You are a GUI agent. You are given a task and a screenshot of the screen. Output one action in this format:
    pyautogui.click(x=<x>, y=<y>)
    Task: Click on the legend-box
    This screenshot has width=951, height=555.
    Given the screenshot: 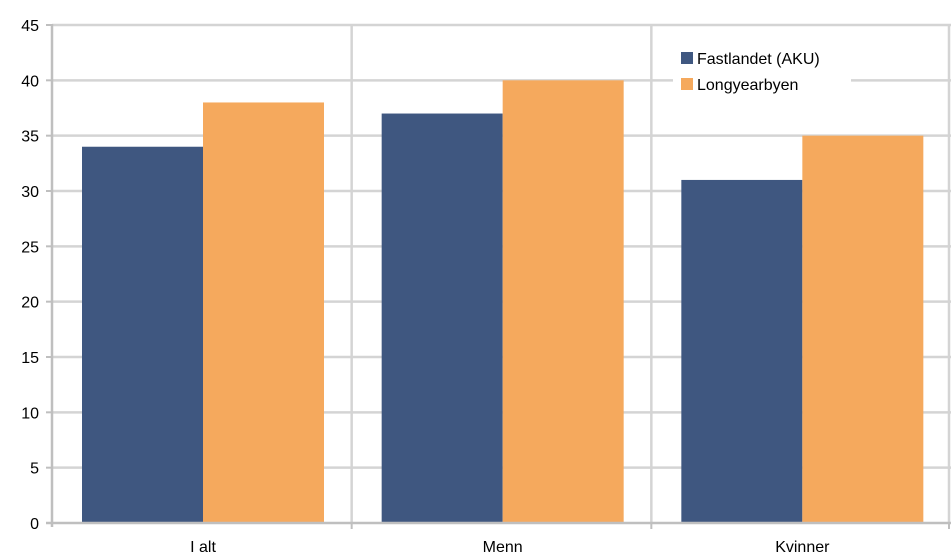 What is the action you would take?
    pyautogui.click(x=762, y=74)
    